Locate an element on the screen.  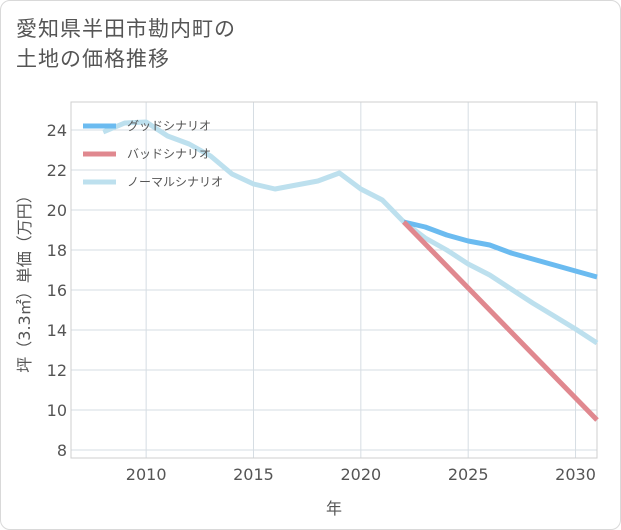
x-axis-label: 年 is located at coordinates (334, 508).